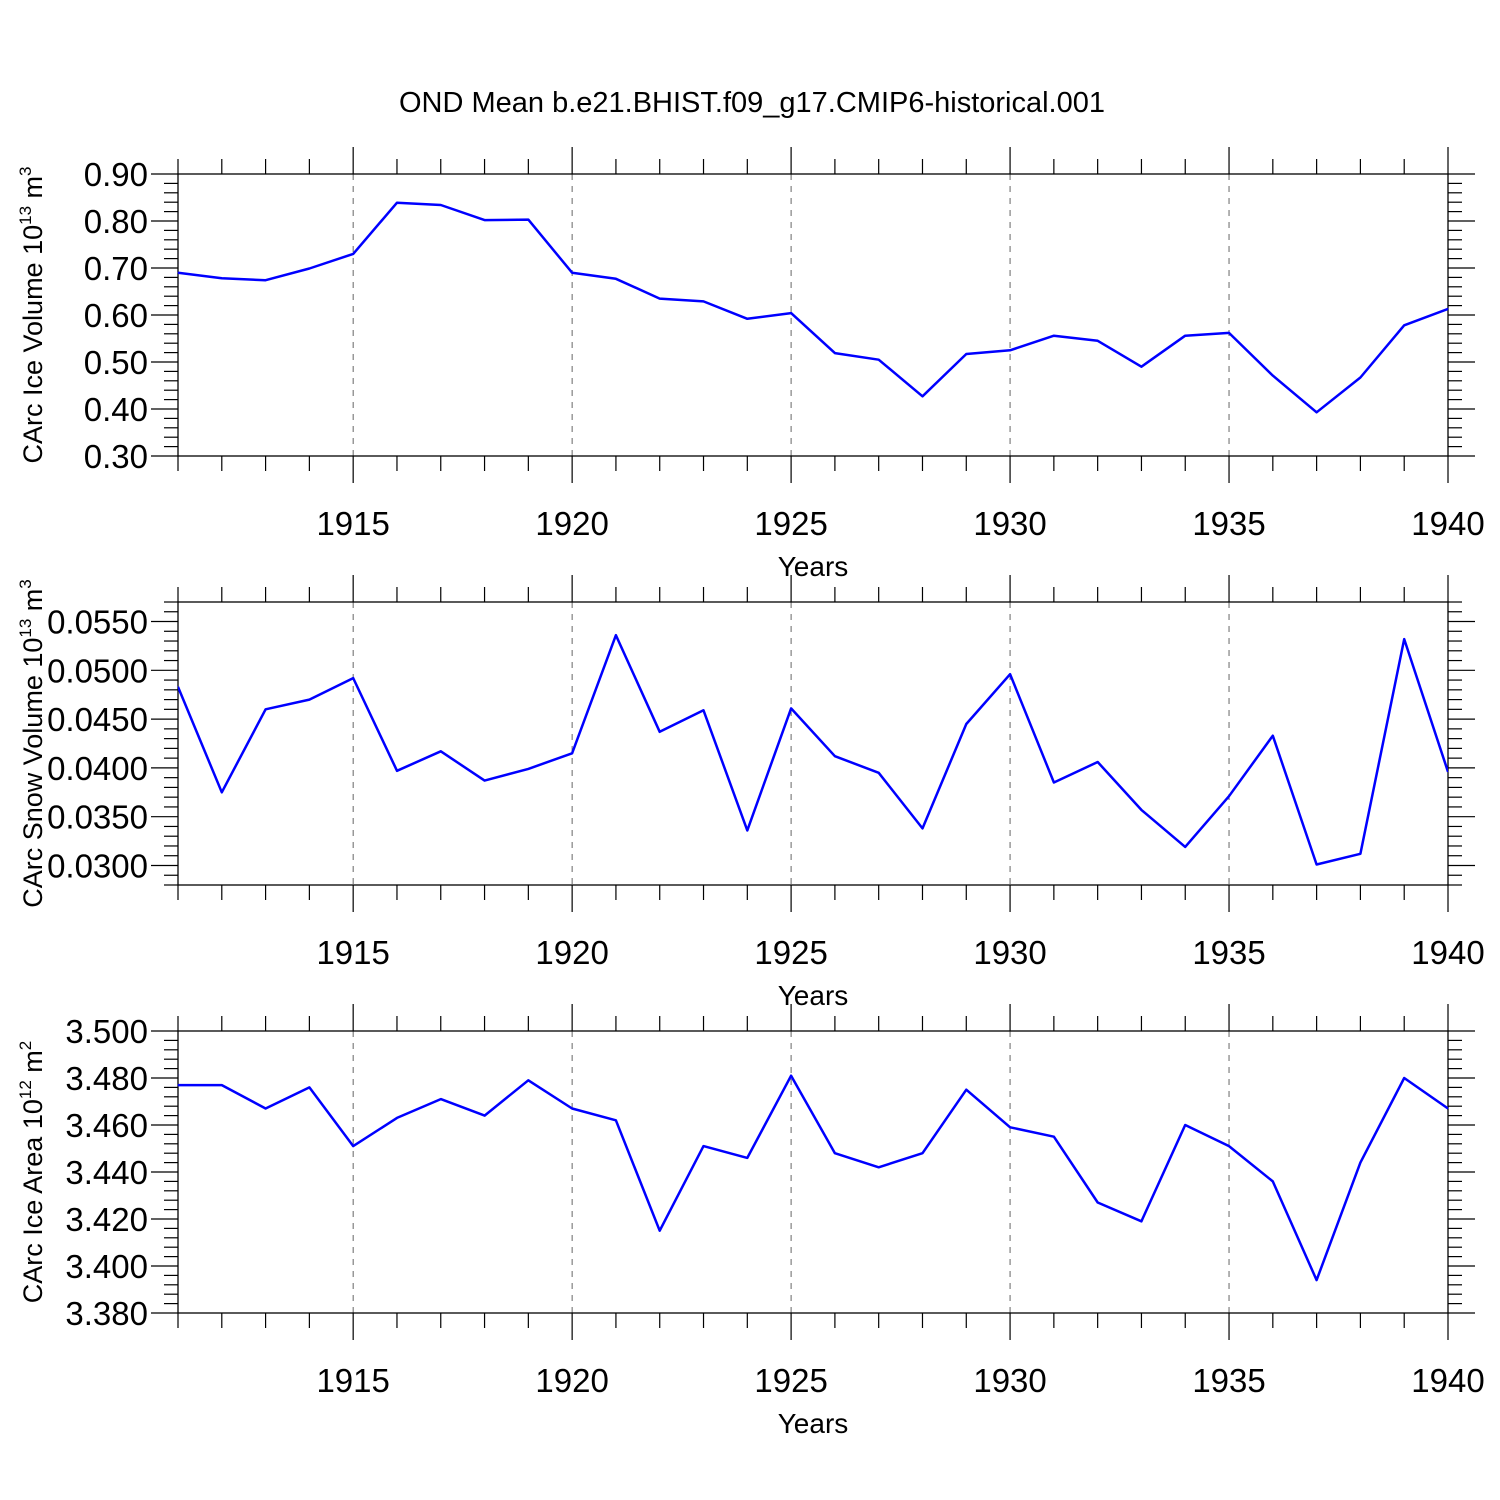  Describe the element at coordinates (106, 1172) in the screenshot. I see `y-tick-label: 3.440` at that location.